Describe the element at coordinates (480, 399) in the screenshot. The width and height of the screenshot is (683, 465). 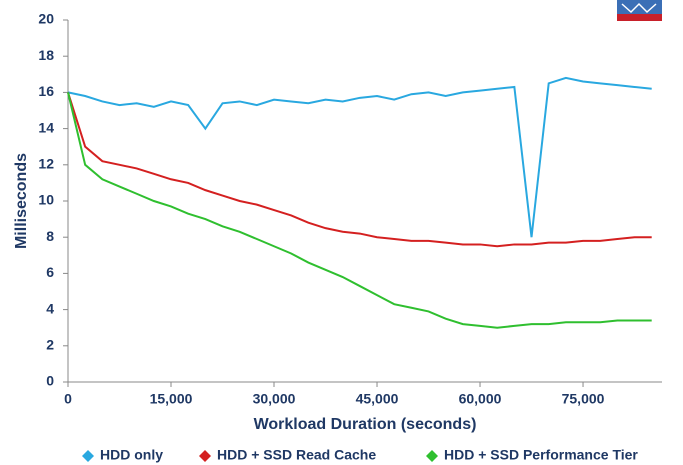
I see `x-tick-label: 60,000` at that location.